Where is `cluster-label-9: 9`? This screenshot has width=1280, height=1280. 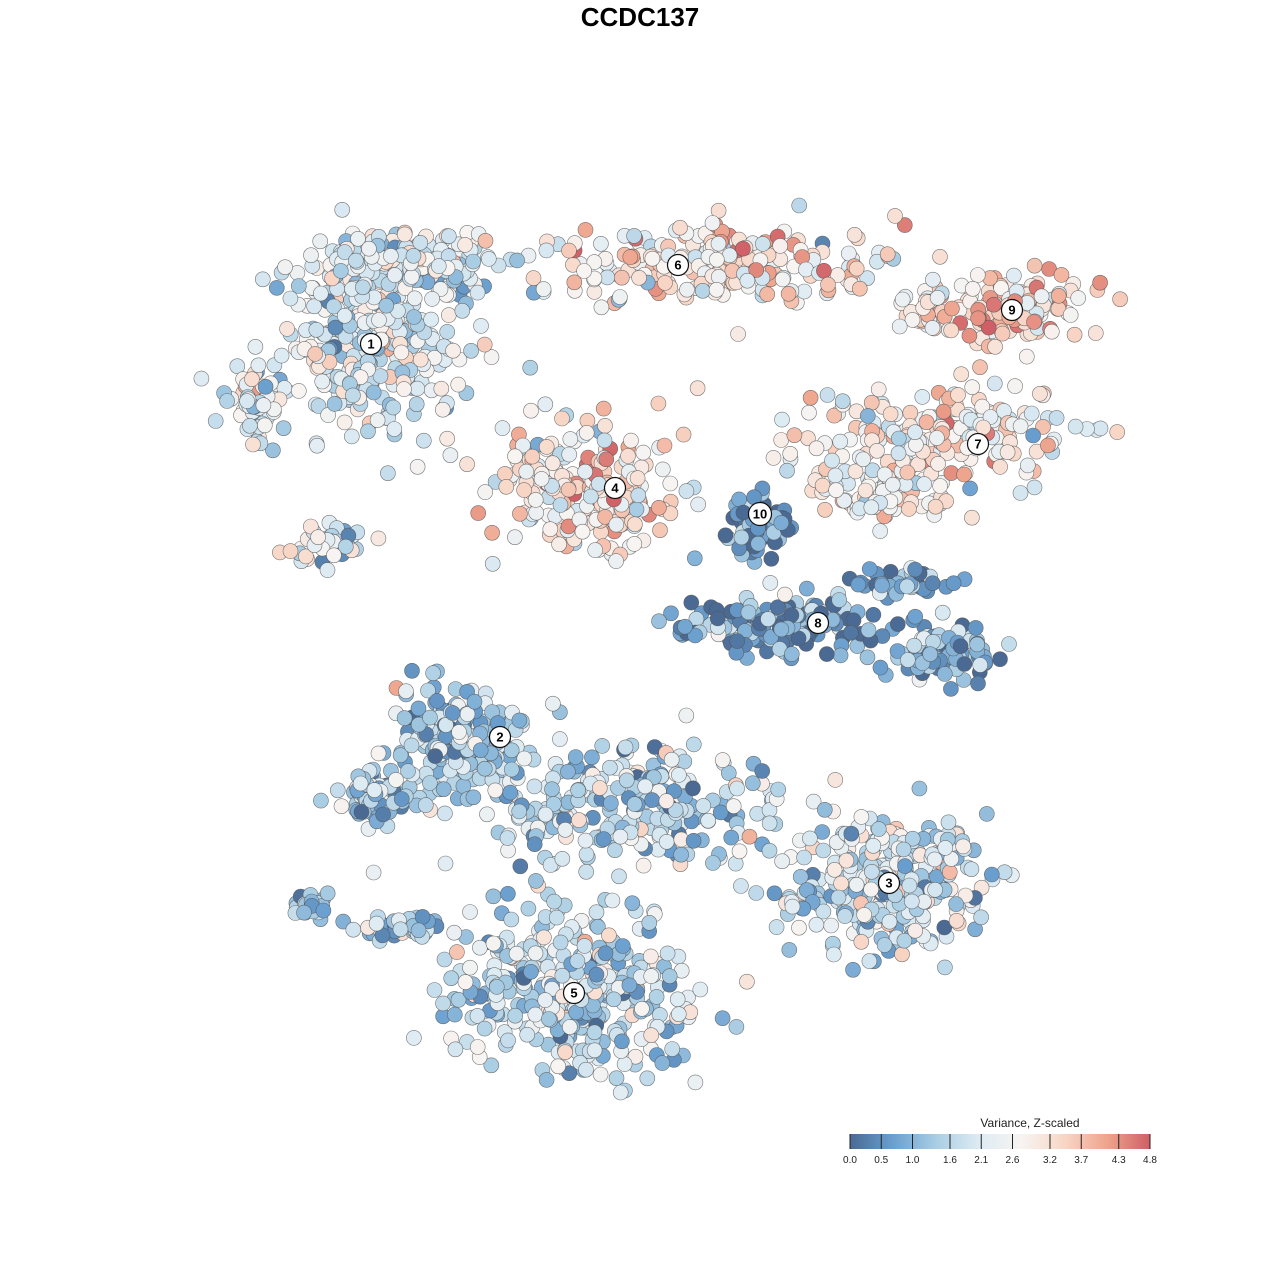 cluster-label-9: 9 is located at coordinates (1012, 310).